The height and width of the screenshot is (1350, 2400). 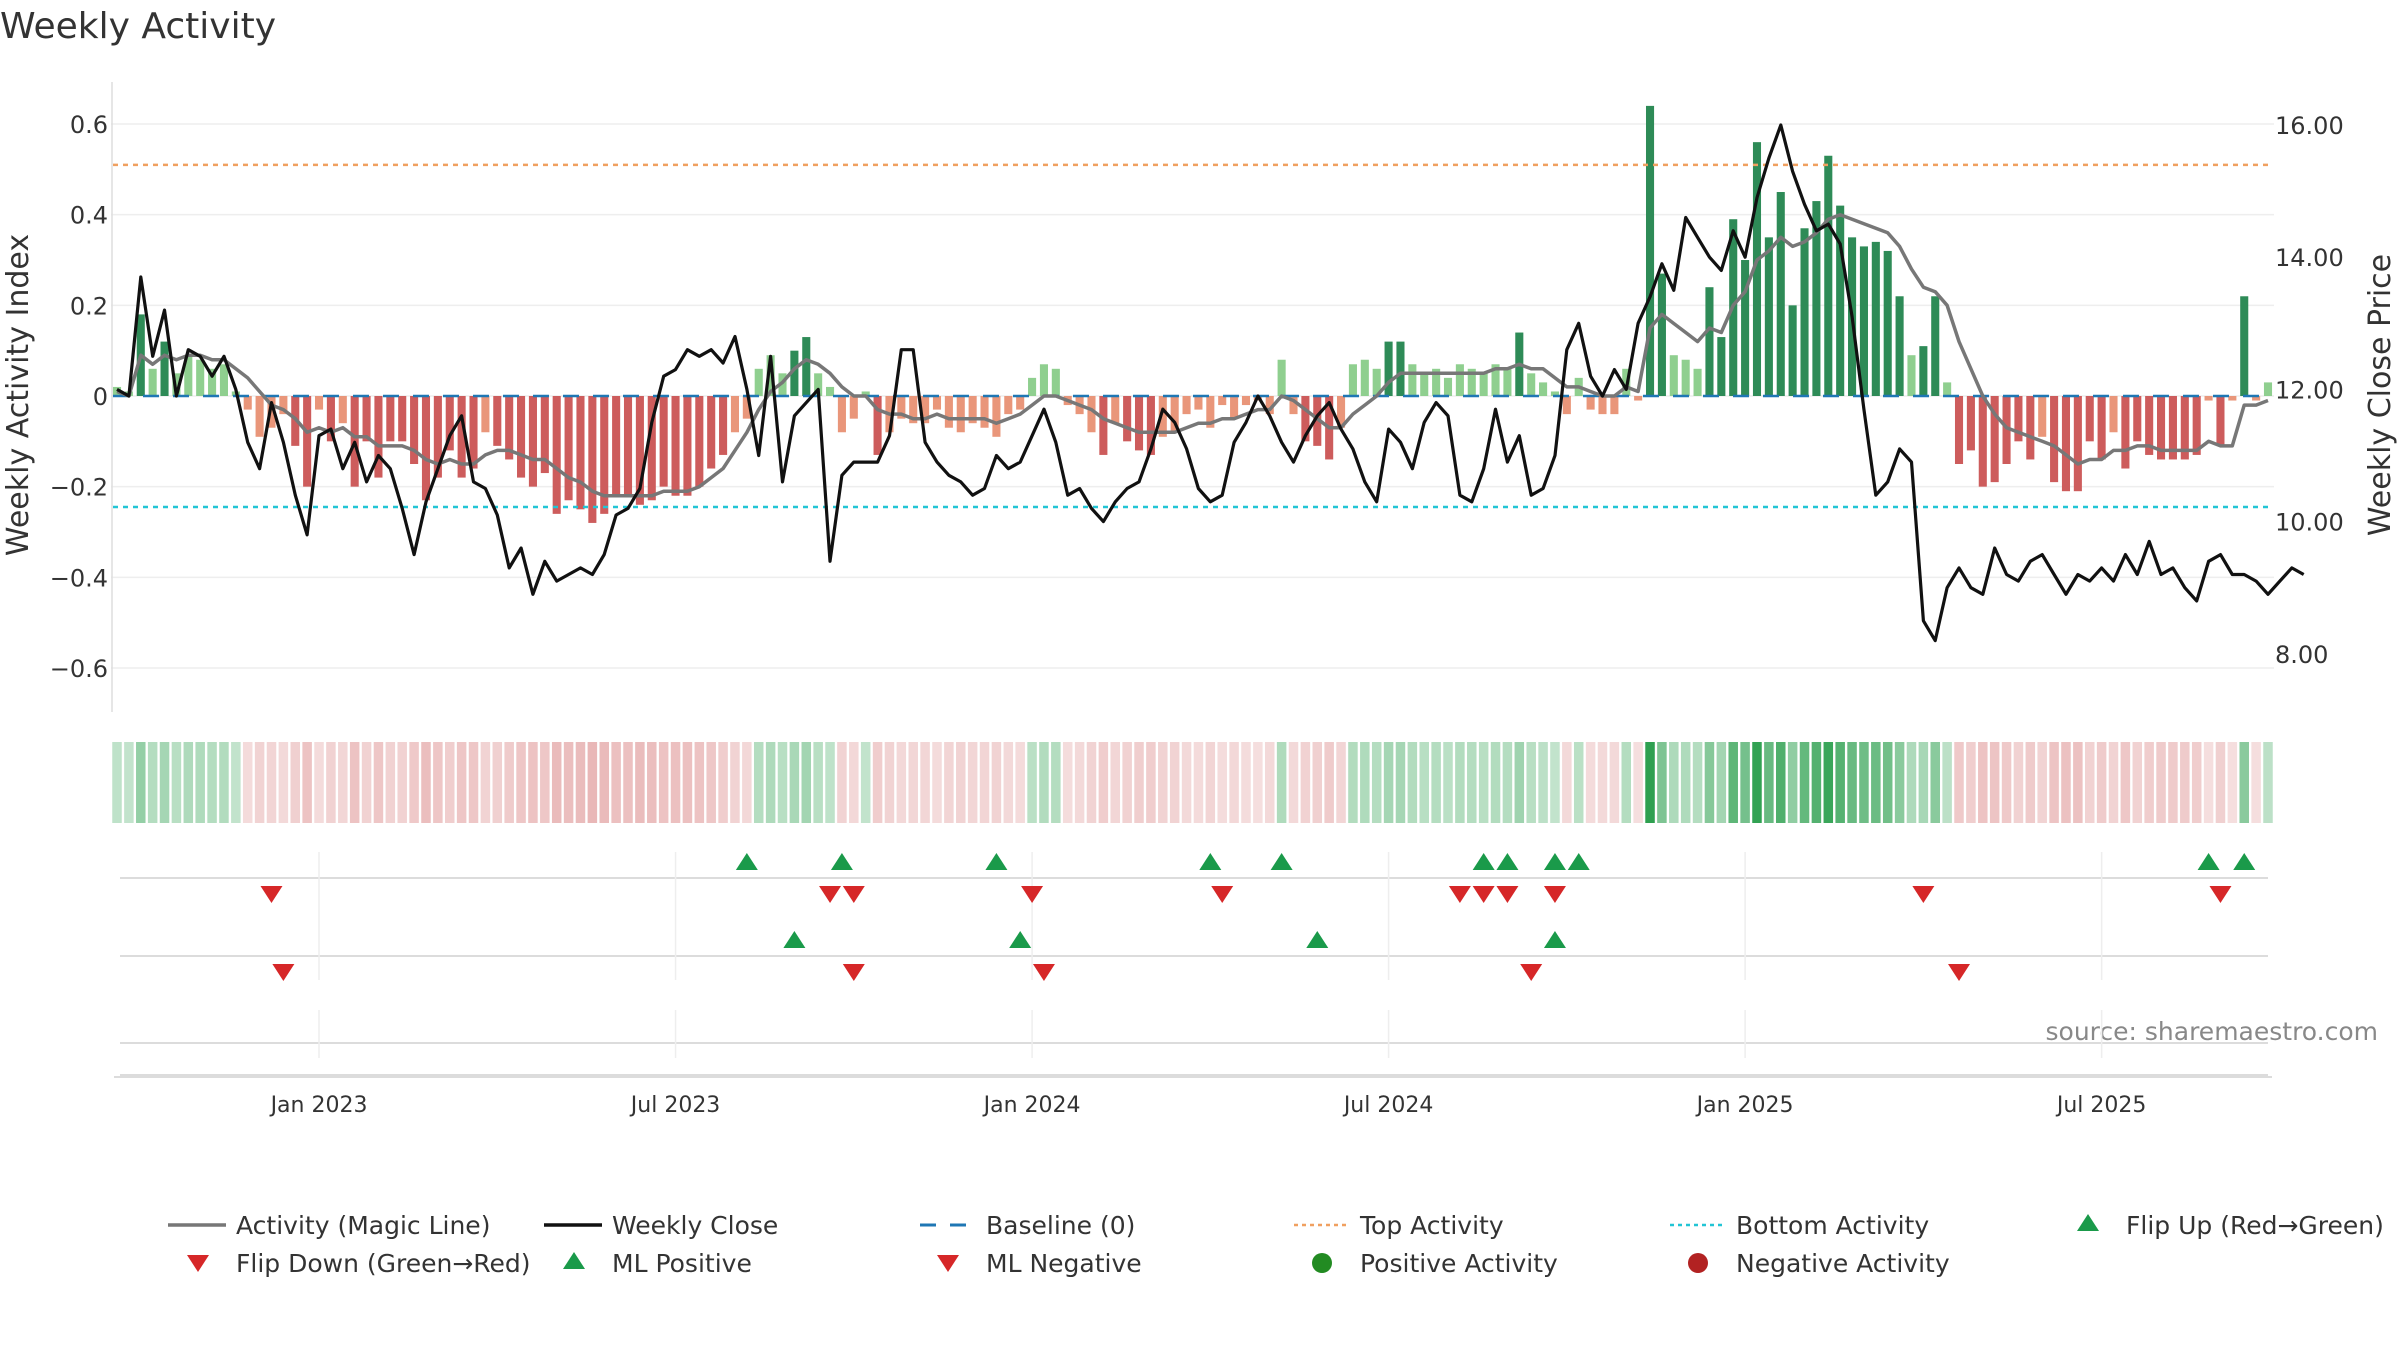 What do you see at coordinates (89, 306) in the screenshot?
I see `y-tick-label: 0.2` at bounding box center [89, 306].